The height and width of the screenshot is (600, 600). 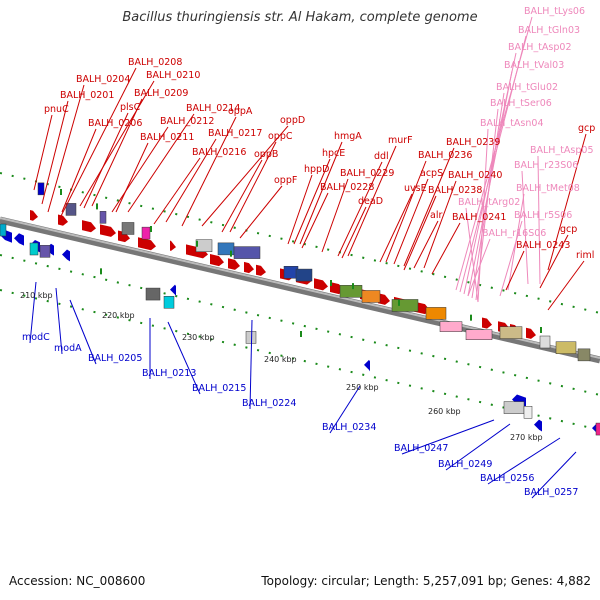 I want to click on gene-label-red: ddl, so click(x=381, y=156).